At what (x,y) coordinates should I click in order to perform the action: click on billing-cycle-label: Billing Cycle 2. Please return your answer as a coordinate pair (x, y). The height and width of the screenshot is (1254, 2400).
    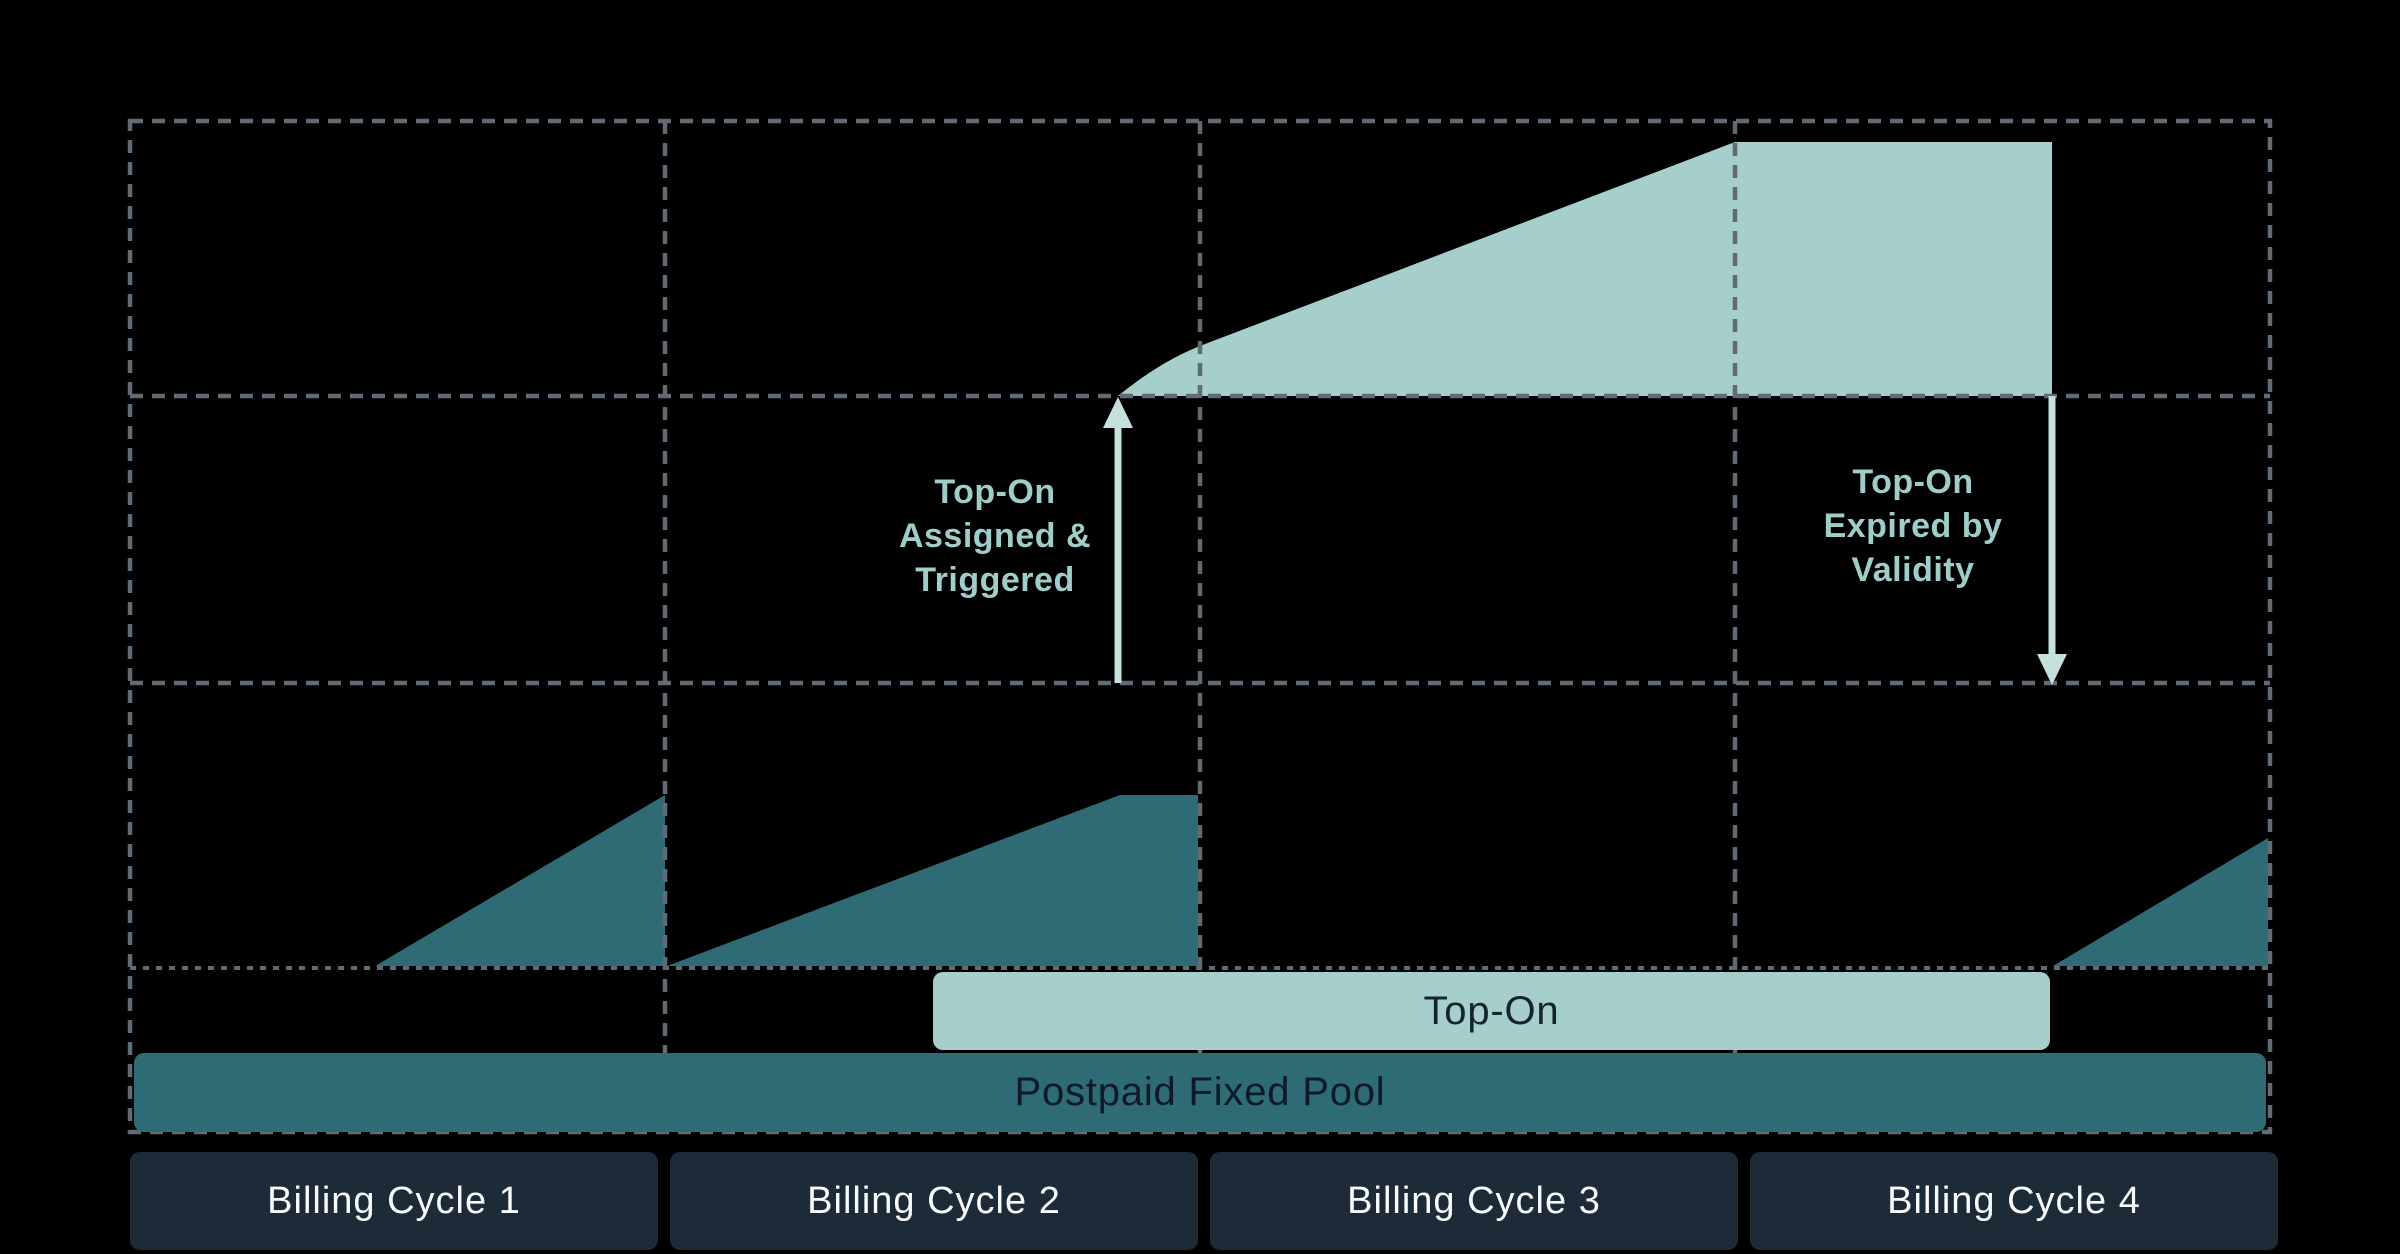
    Looking at the image, I should click on (934, 1200).